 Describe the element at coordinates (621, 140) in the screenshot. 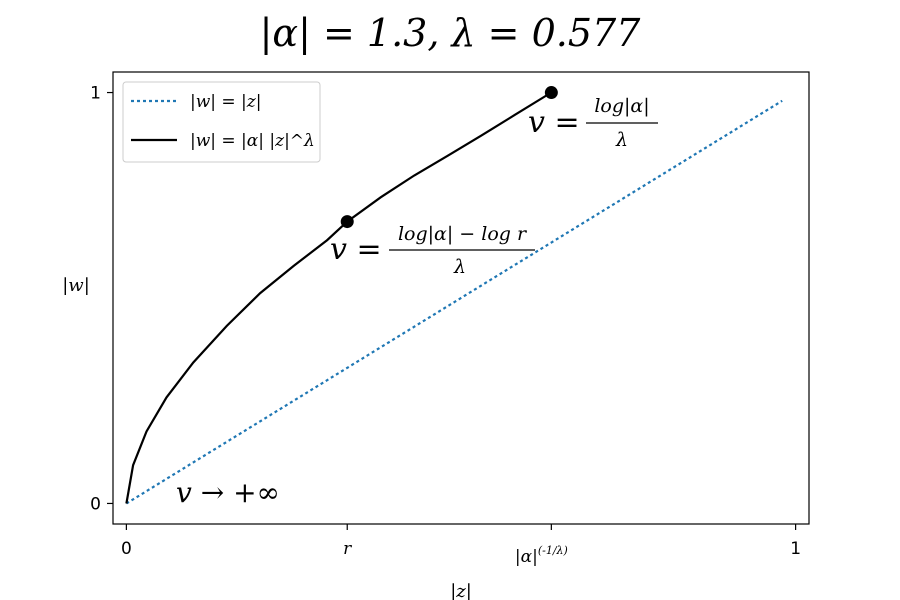

I see `annotation-v-at-alpha-denominator: λ` at that location.